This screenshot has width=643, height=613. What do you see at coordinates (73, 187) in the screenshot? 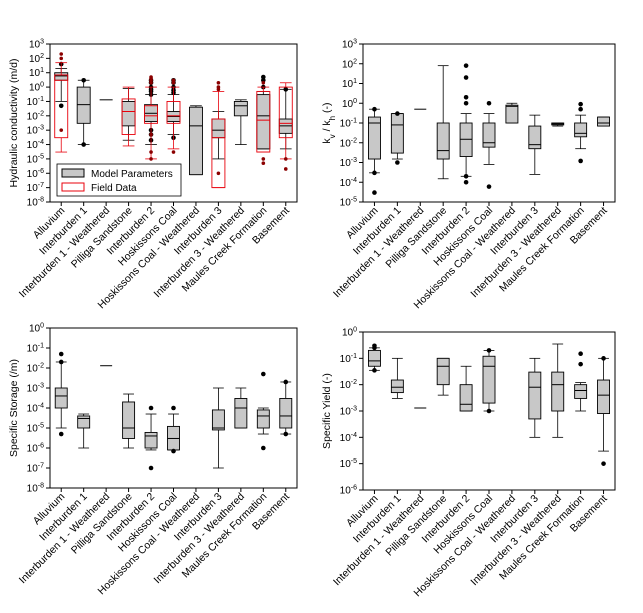
I see `legend-swatch` at bounding box center [73, 187].